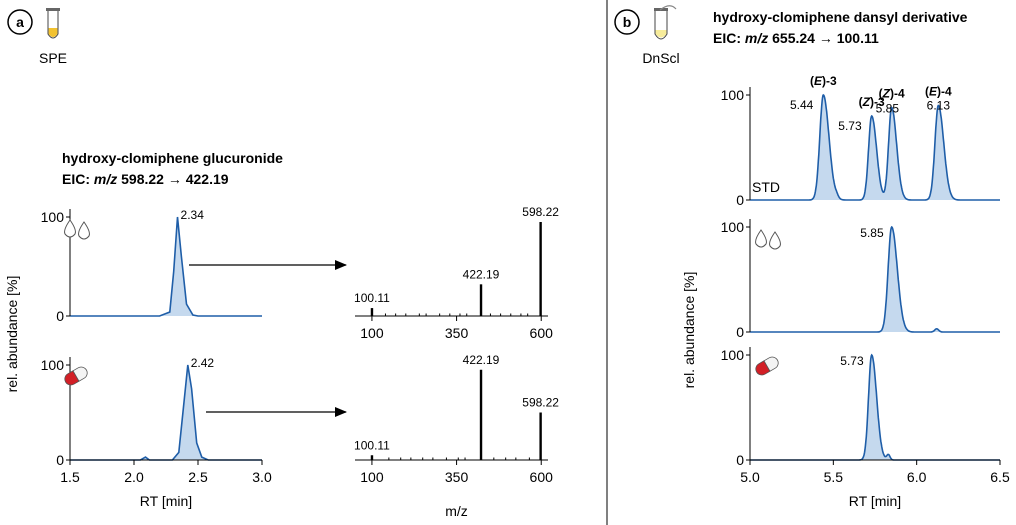 The height and width of the screenshot is (525, 1016). What do you see at coordinates (802, 105) in the screenshot?
I see `peak-rt-label: 5.44` at bounding box center [802, 105].